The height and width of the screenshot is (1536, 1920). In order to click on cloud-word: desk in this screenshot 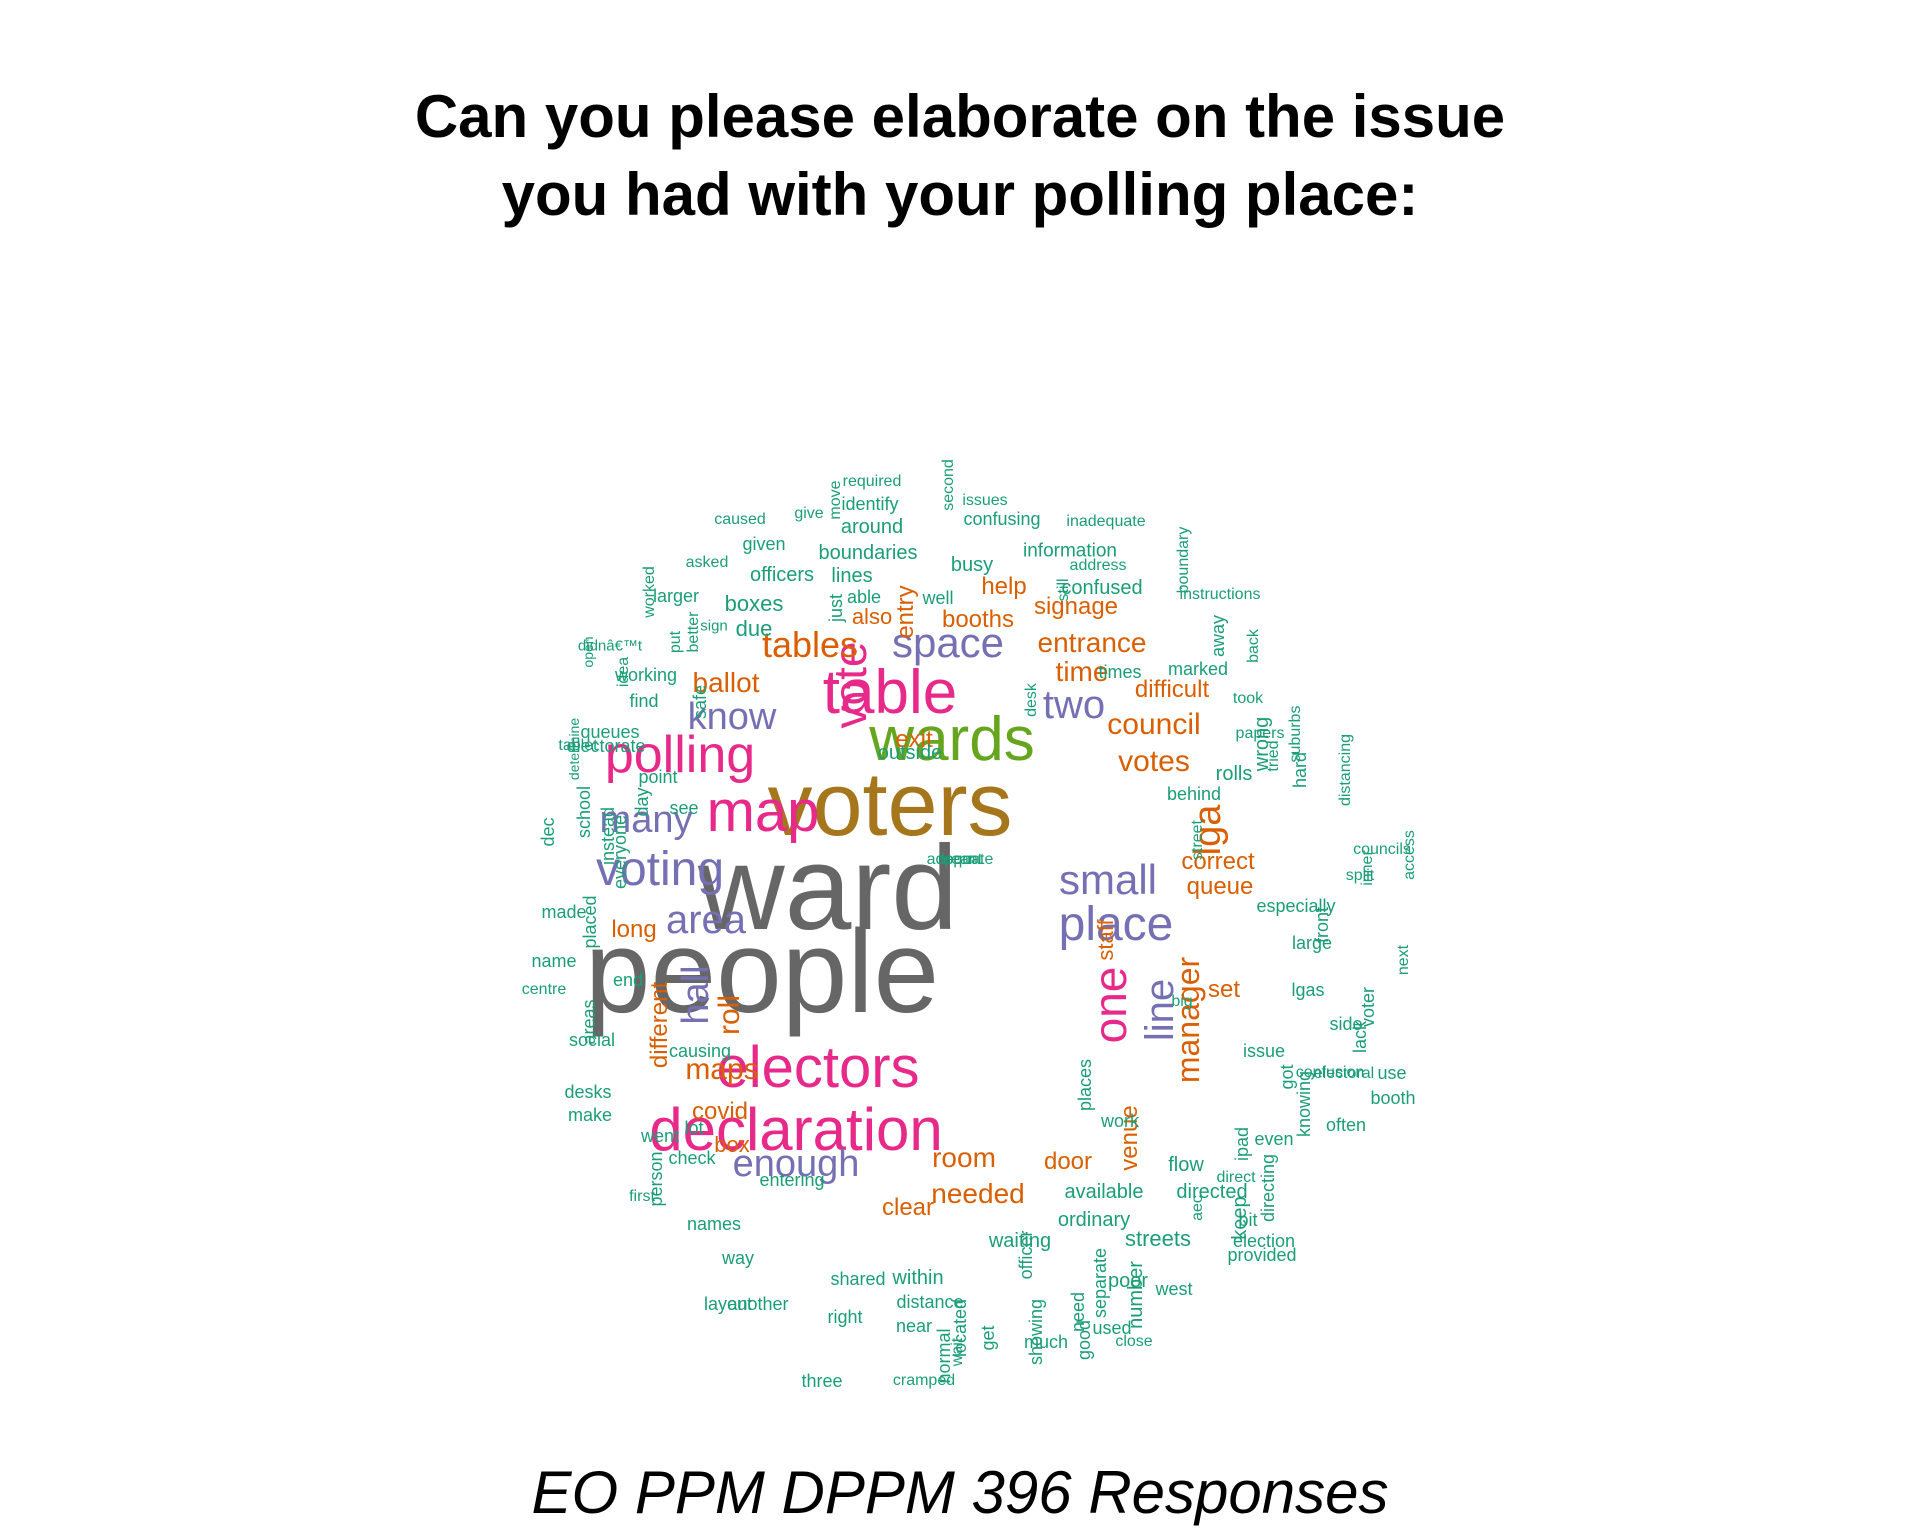, I will do `click(1031, 700)`.